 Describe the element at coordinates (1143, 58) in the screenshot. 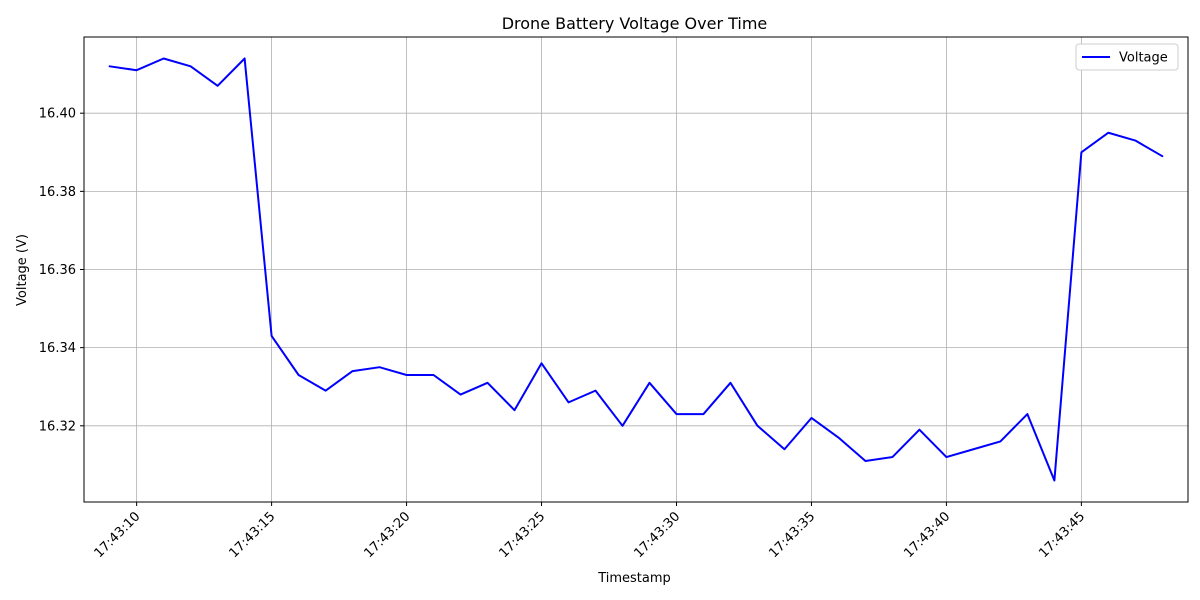

I see `legend-label: Voltage` at that location.